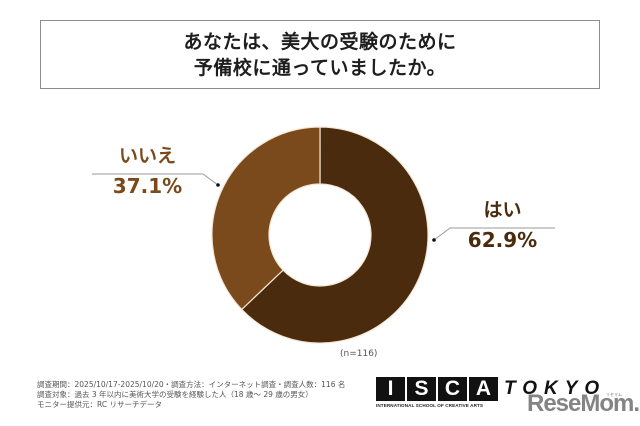 This screenshot has height=426, width=640. I want to click on leader-line-yes, so click(494, 234).